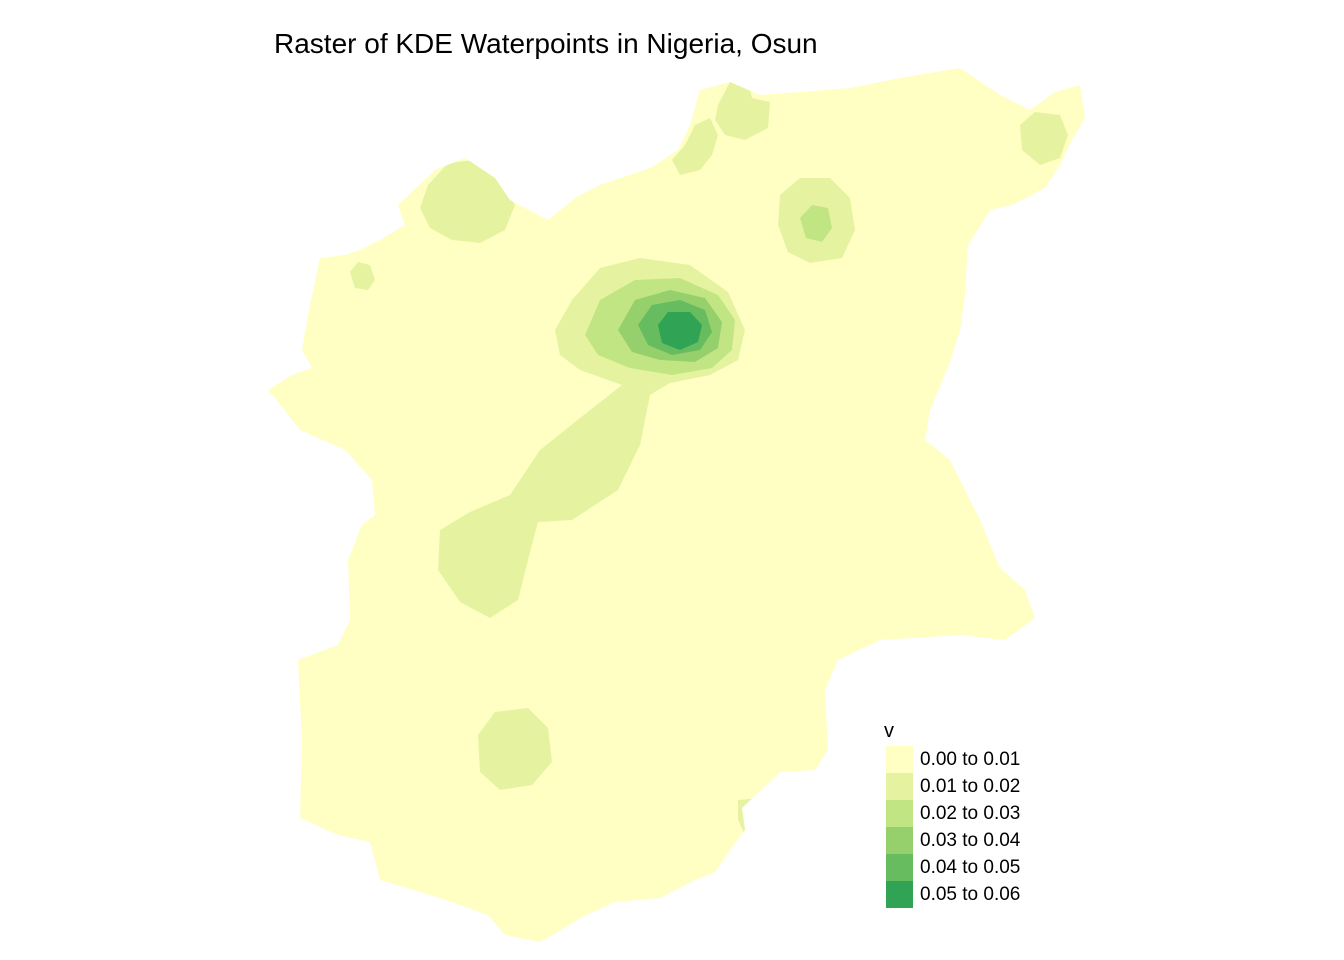  I want to click on kde-blob-south-edge, so click(754, 816).